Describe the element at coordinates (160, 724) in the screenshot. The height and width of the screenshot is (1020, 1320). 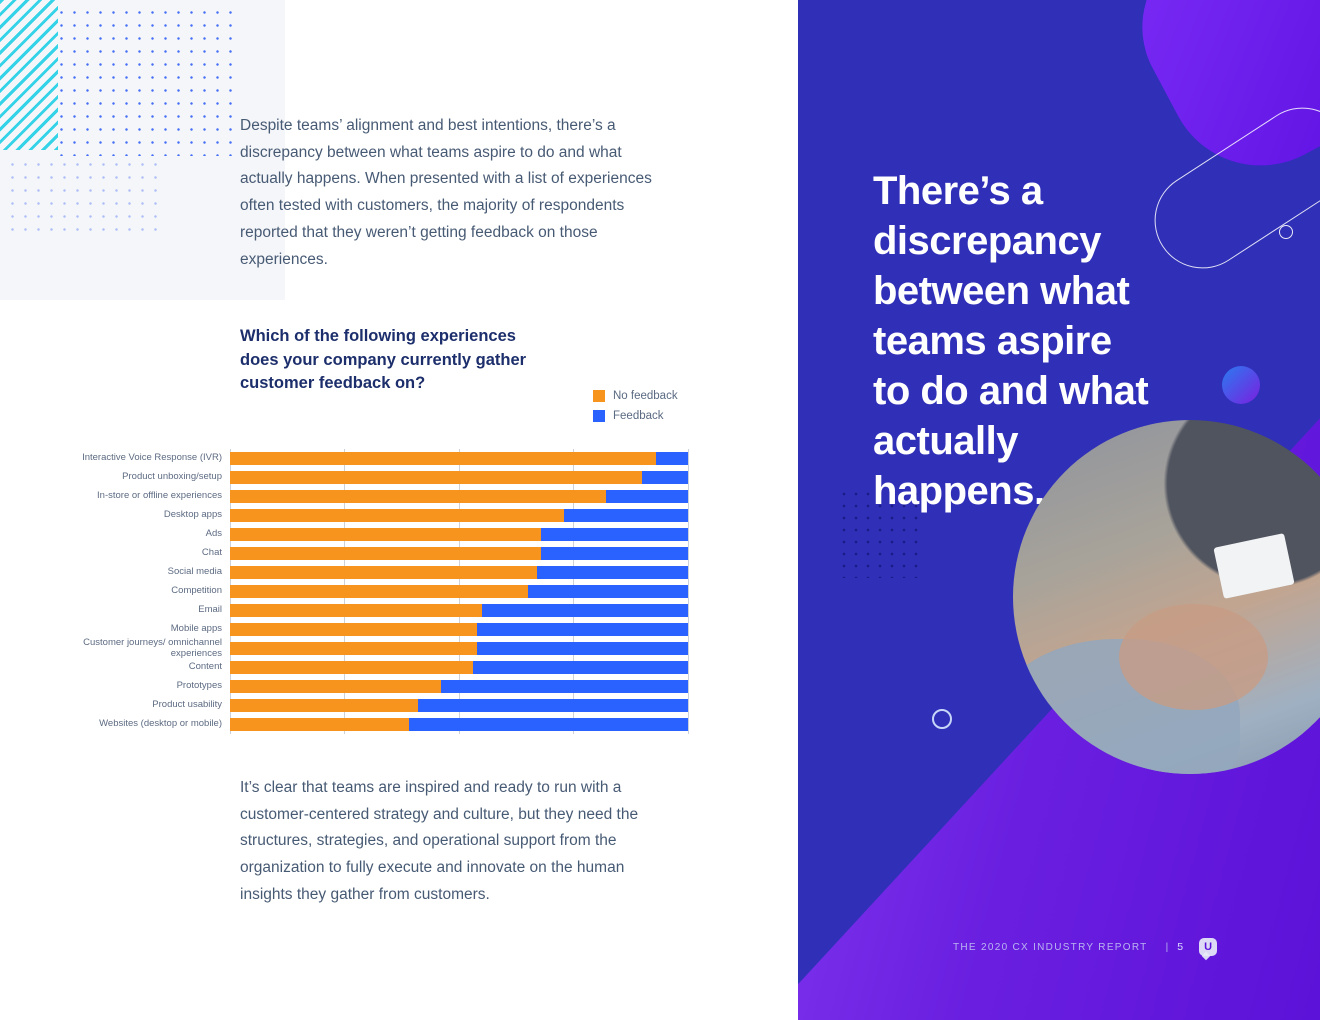
I see `category-label: Websites (desktop or mobile)` at that location.